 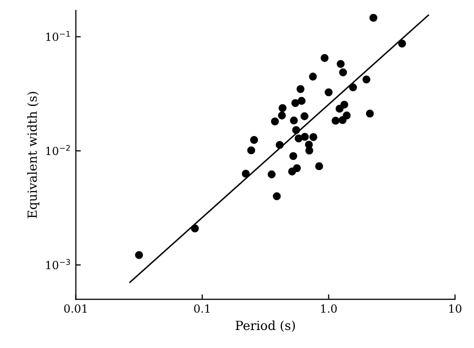 What do you see at coordinates (33, 155) in the screenshot?
I see `y-axis-title: Equivalent width (s)` at bounding box center [33, 155].